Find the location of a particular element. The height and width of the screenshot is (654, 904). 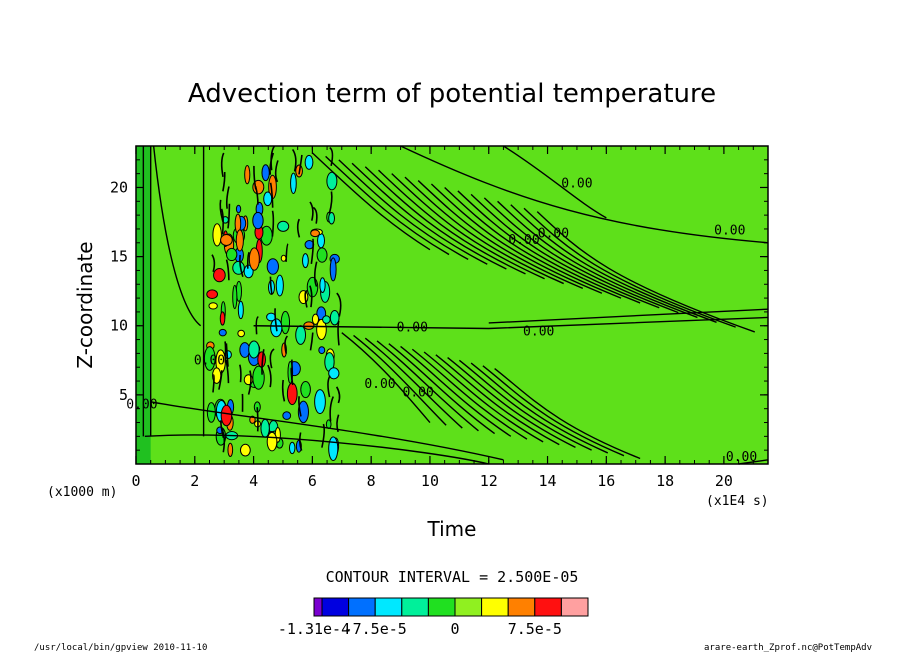

y-unit-label: (x1000 m) is located at coordinates (82, 492).